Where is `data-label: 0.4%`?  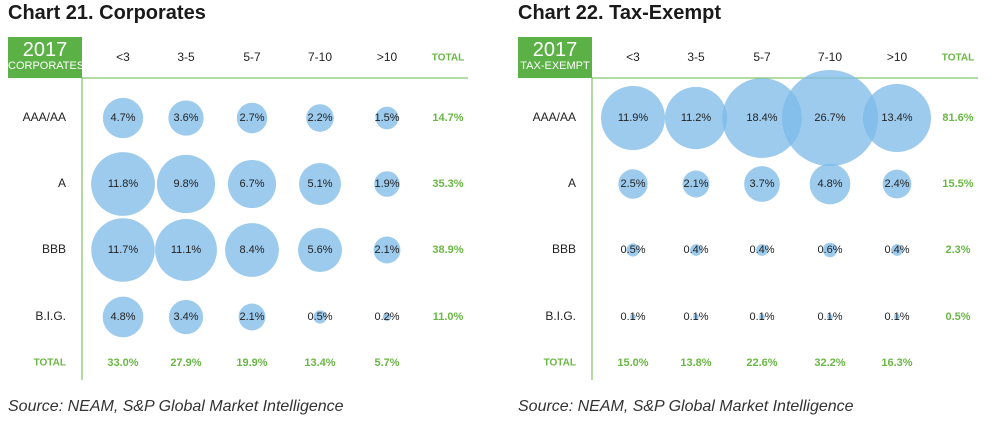
data-label: 0.4% is located at coordinates (761, 250).